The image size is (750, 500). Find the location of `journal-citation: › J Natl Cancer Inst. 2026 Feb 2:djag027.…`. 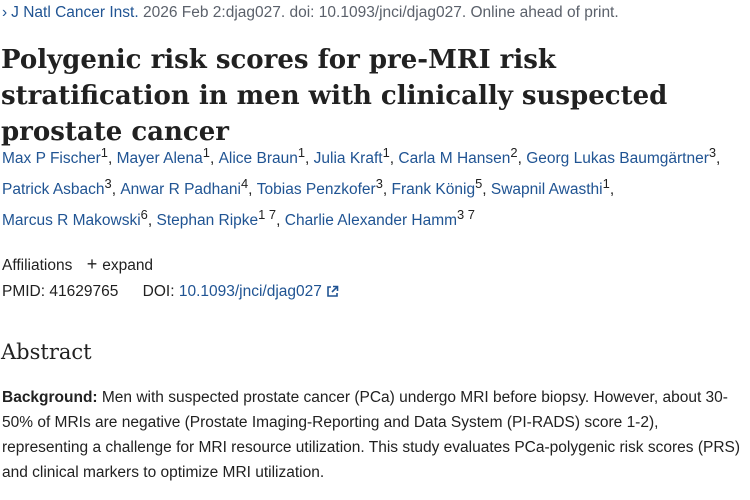

journal-citation: › J Natl Cancer Inst. 2026 Feb 2:djag027.… is located at coordinates (310, 13).